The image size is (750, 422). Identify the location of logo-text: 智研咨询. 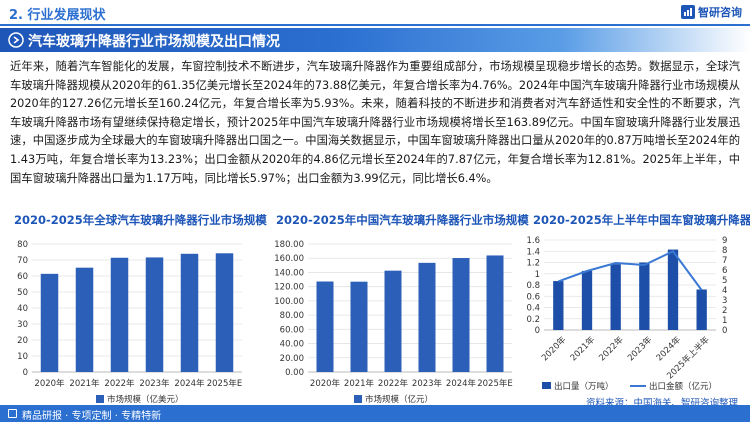
(720, 12).